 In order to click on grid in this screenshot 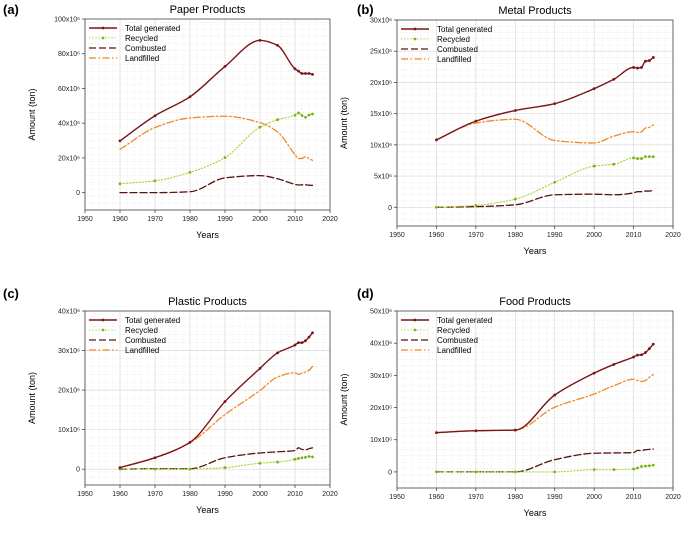, I will do `click(207, 398)`.